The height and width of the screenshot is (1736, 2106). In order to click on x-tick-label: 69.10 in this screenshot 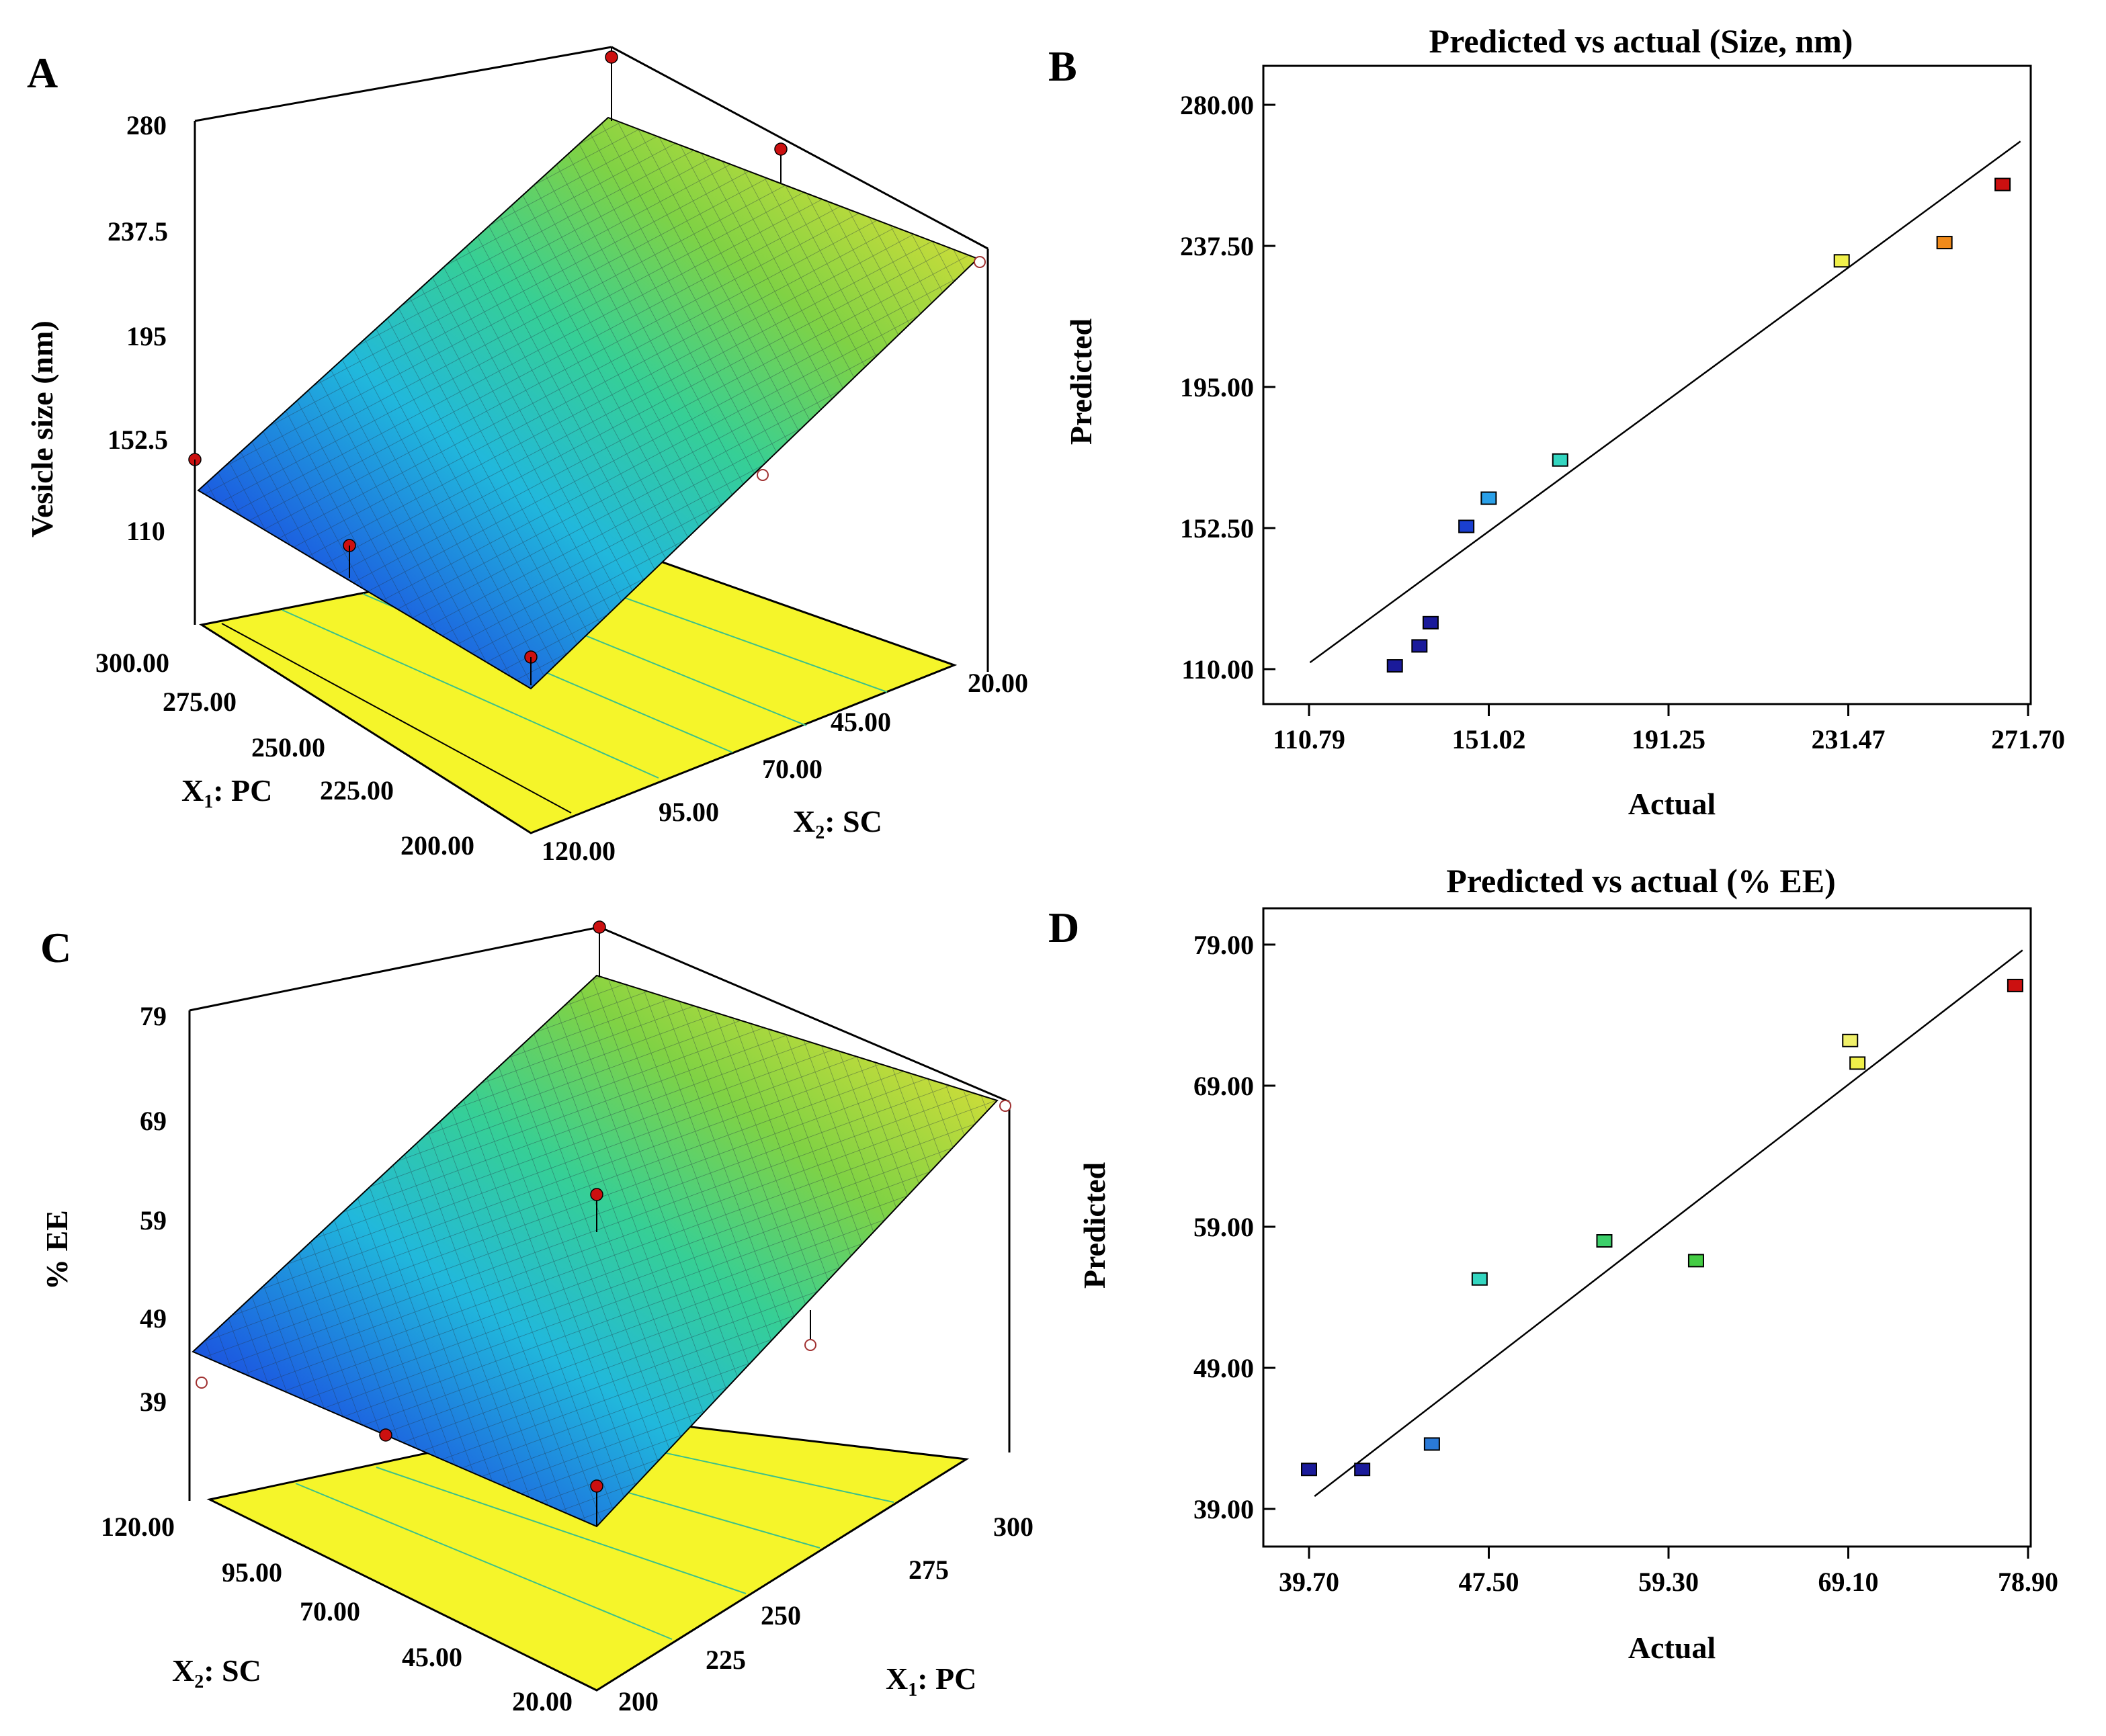, I will do `click(1848, 1582)`.